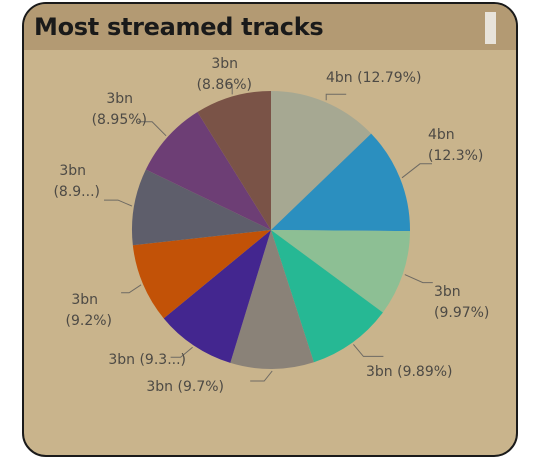 Image resolution: width=535 pixels, height=466 pixels. I want to click on slice-label-5: 3bn (9.7%), so click(185, 387).